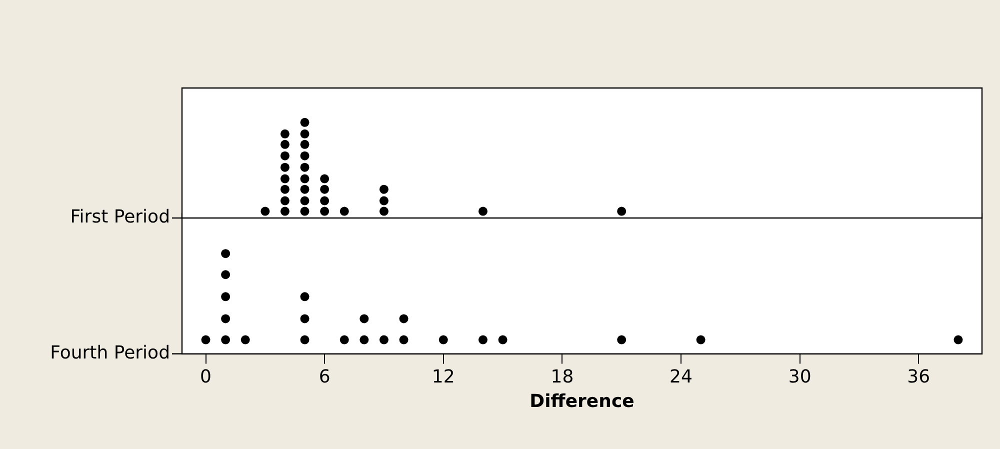 The width and height of the screenshot is (1000, 449). What do you see at coordinates (582, 401) in the screenshot?
I see `x-axis-title: Difference` at bounding box center [582, 401].